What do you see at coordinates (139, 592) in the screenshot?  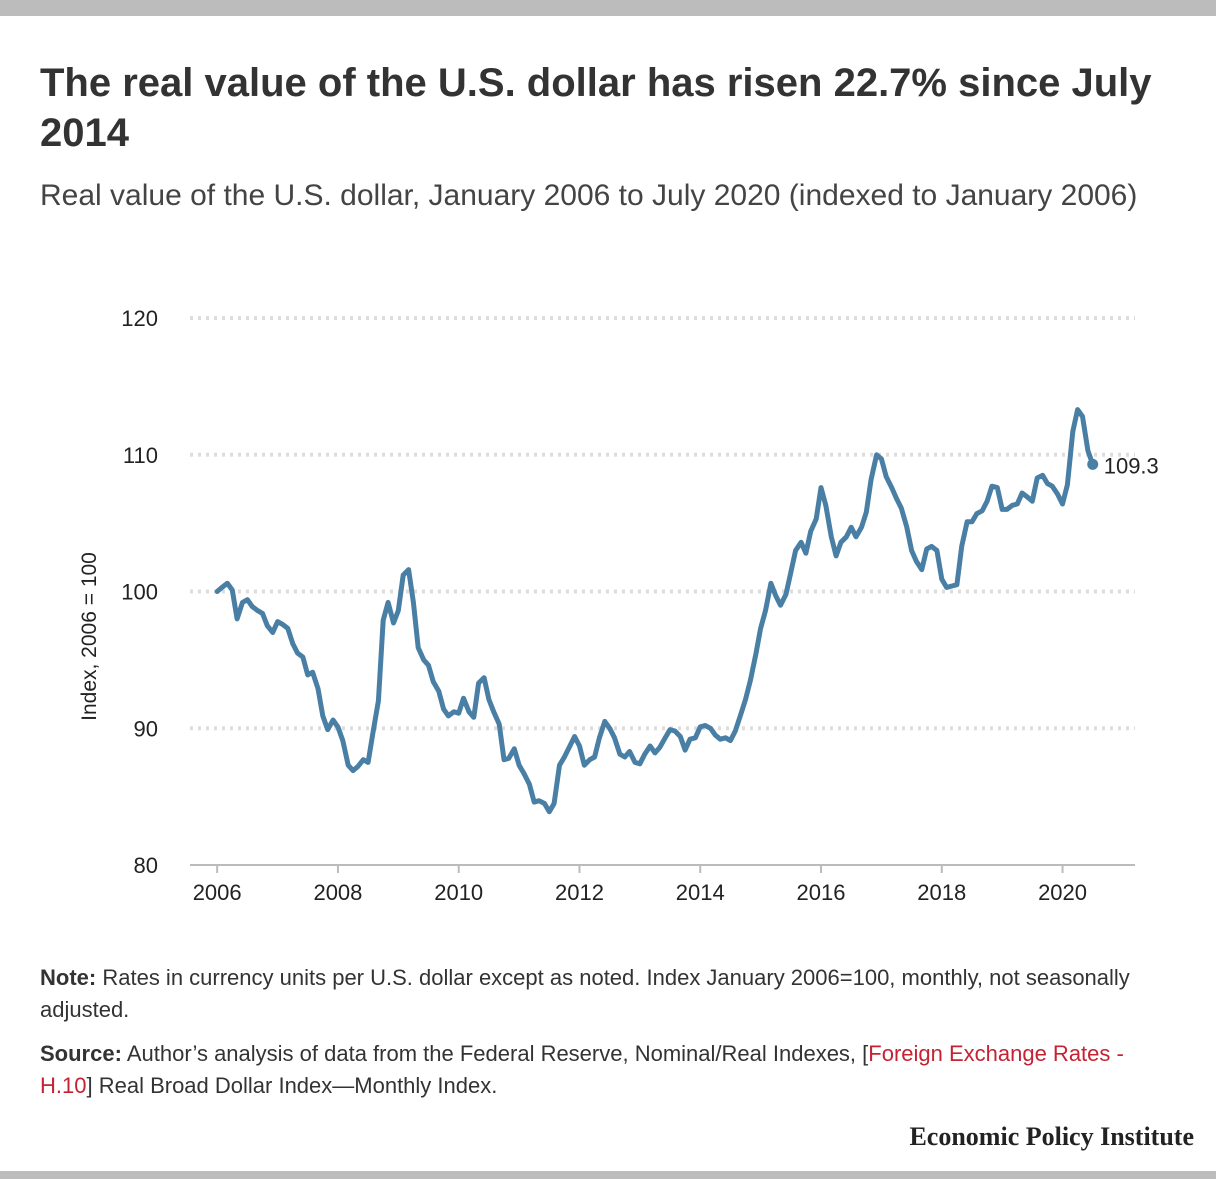 I see `y-tick-label: 100` at bounding box center [139, 592].